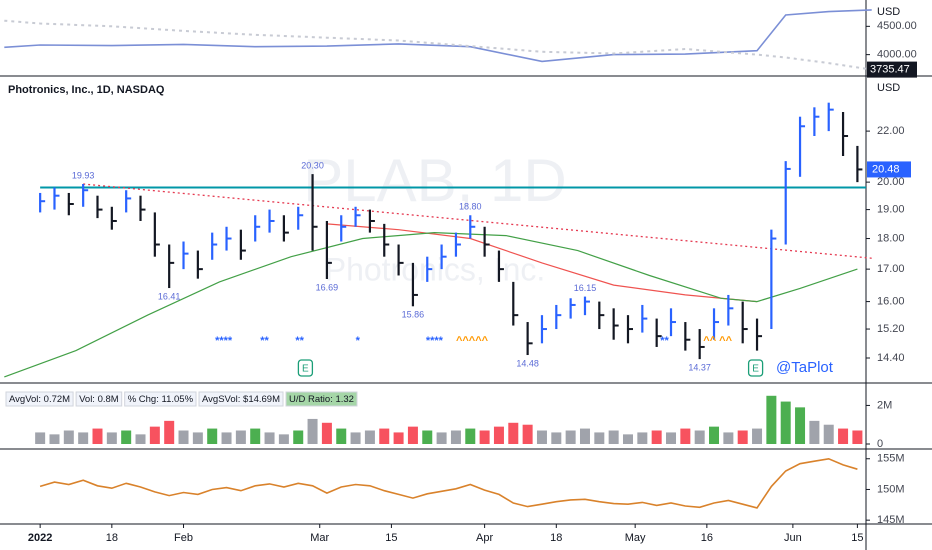 Image resolution: width=932 pixels, height=550 pixels. Describe the element at coordinates (527, 363) in the screenshot. I see `low-label: 14.48` at that location.